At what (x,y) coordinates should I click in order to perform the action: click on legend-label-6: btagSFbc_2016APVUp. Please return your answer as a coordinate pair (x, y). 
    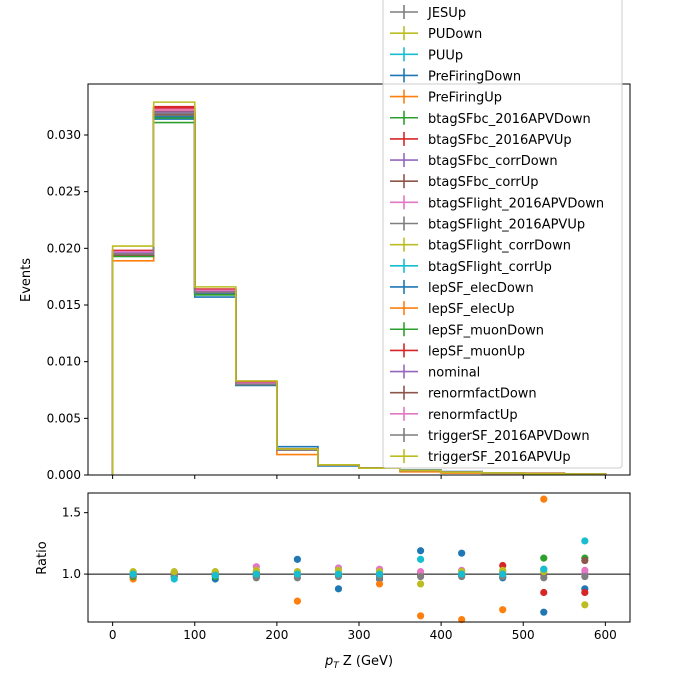
    Looking at the image, I should click on (500, 140).